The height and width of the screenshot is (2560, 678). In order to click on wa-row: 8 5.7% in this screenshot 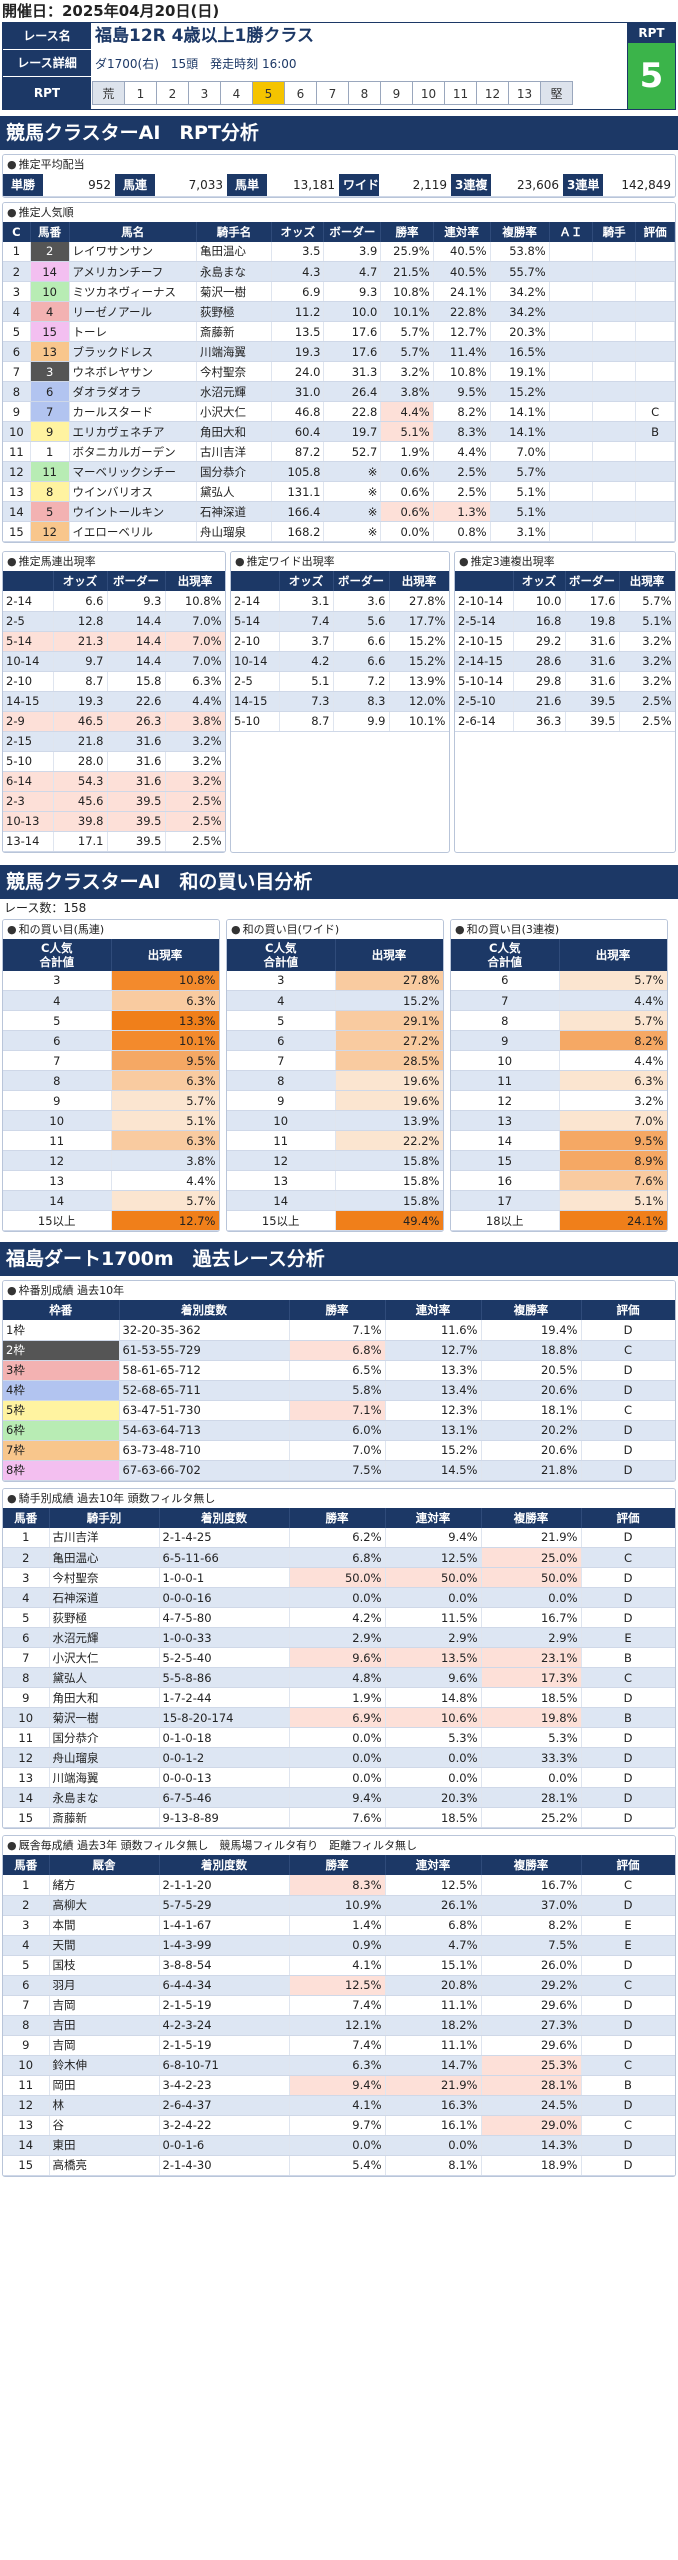, I will do `click(559, 1020)`.